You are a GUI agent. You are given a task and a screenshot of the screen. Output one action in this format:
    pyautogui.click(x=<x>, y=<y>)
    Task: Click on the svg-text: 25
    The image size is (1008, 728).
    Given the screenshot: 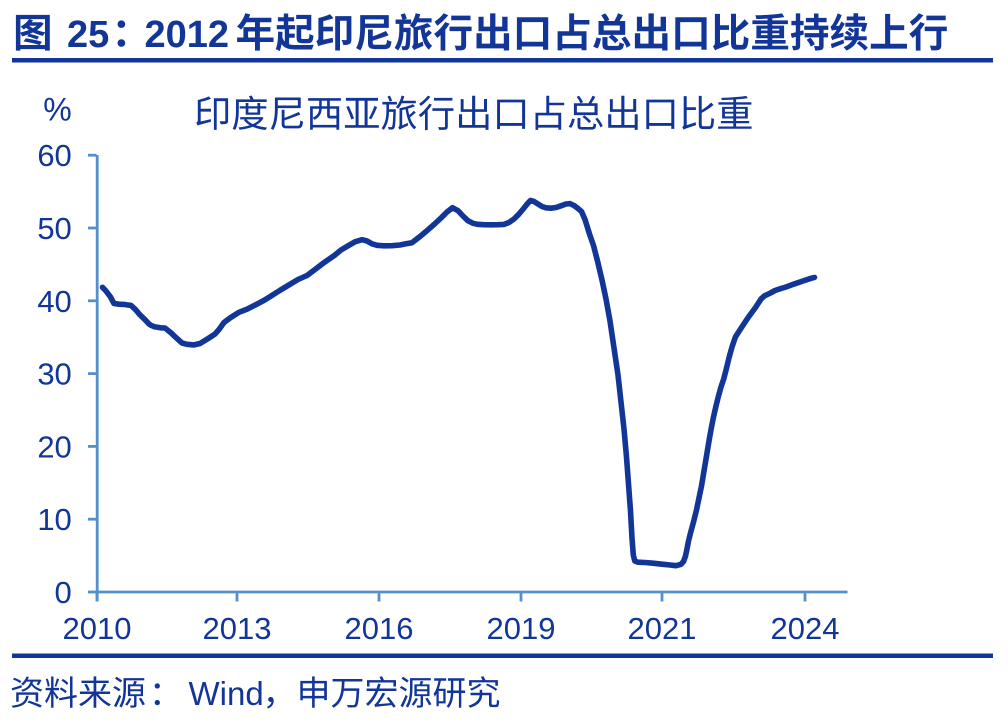 What is the action you would take?
    pyautogui.click(x=88, y=35)
    